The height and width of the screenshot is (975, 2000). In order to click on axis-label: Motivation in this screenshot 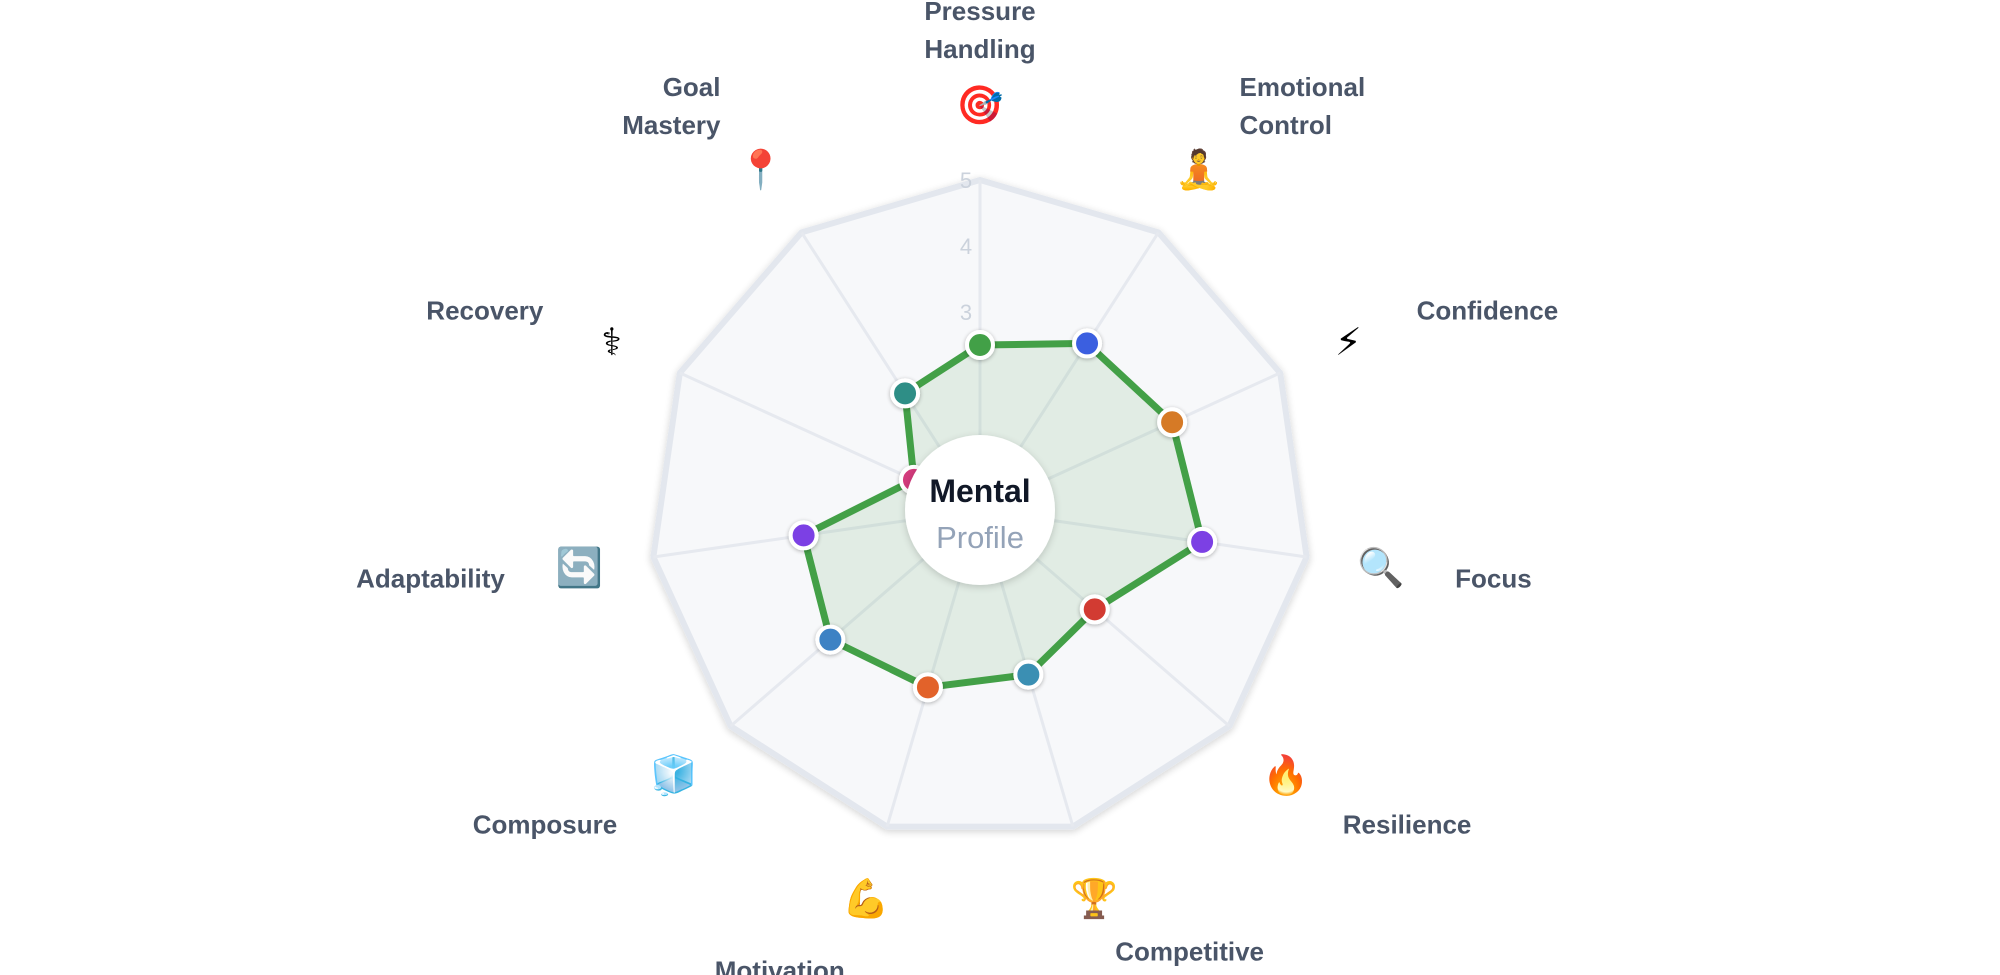, I will do `click(780, 965)`.